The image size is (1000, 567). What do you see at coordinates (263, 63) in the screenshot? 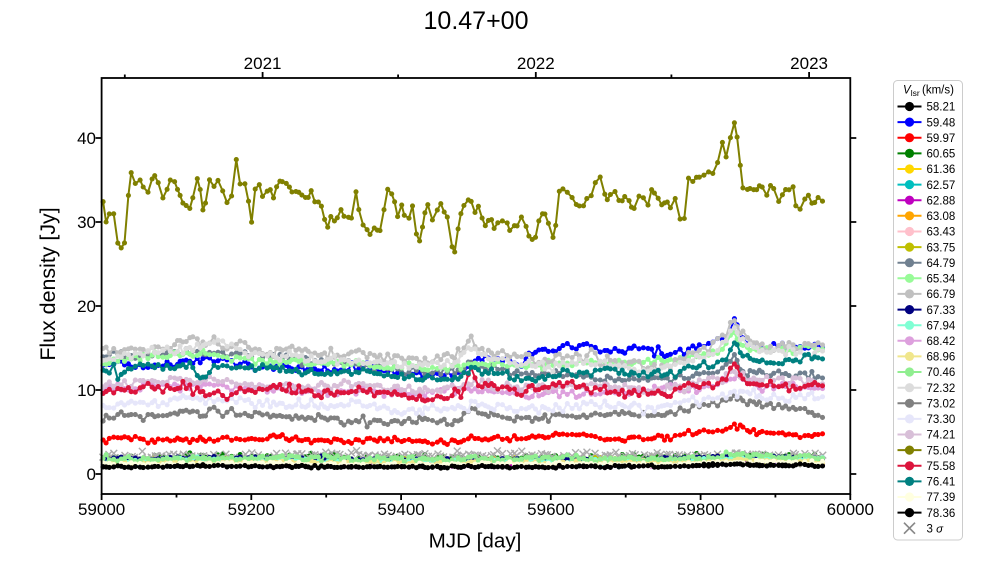
I see `svg-text: 2021` at bounding box center [263, 63].